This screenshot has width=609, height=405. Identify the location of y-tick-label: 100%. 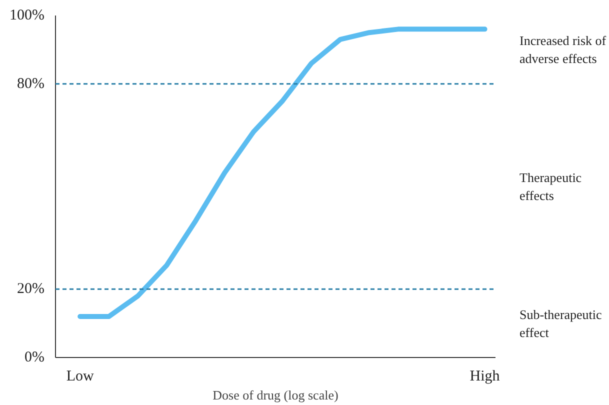
(27, 16).